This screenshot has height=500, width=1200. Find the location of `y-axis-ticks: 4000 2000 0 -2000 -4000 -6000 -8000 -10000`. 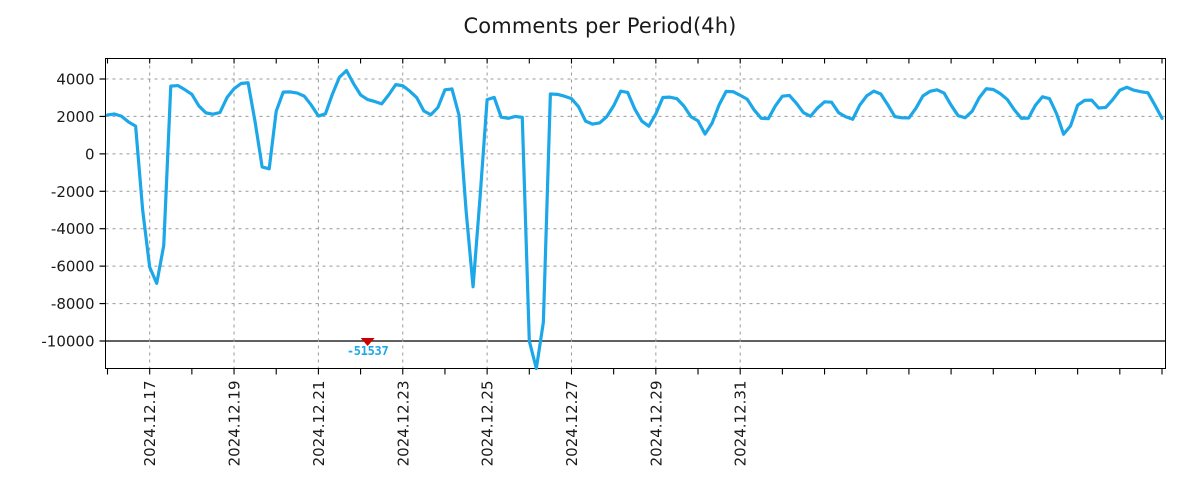

y-axis-ticks: 4000 2000 0 -2000 -4000 -6000 -8000 -10000 is located at coordinates (73, 211).